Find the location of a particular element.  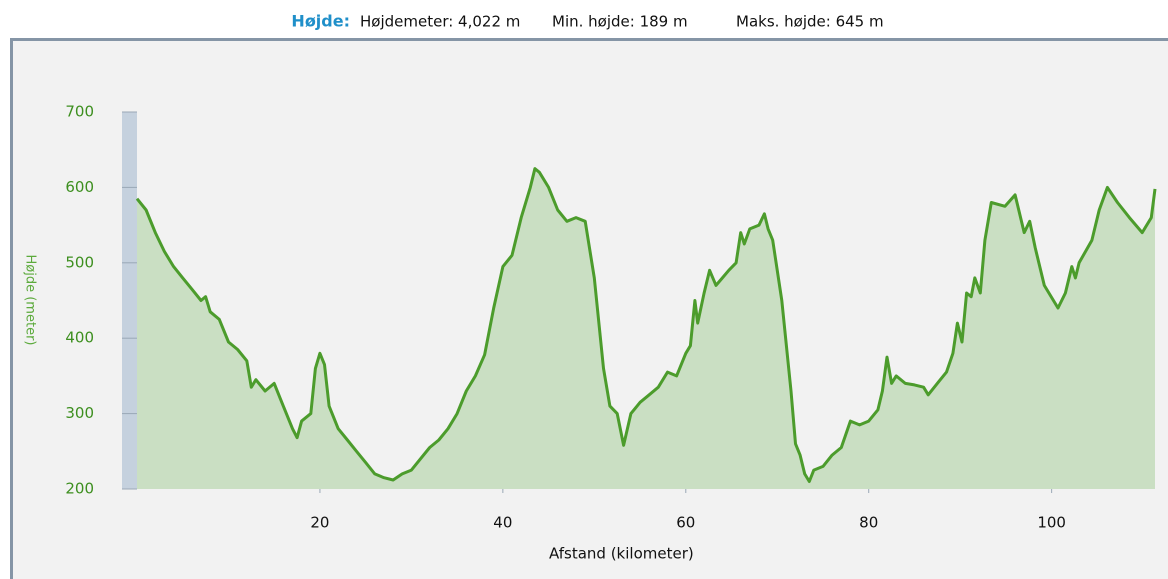

header-stat: Min. højde: 189 m is located at coordinates (620, 22).